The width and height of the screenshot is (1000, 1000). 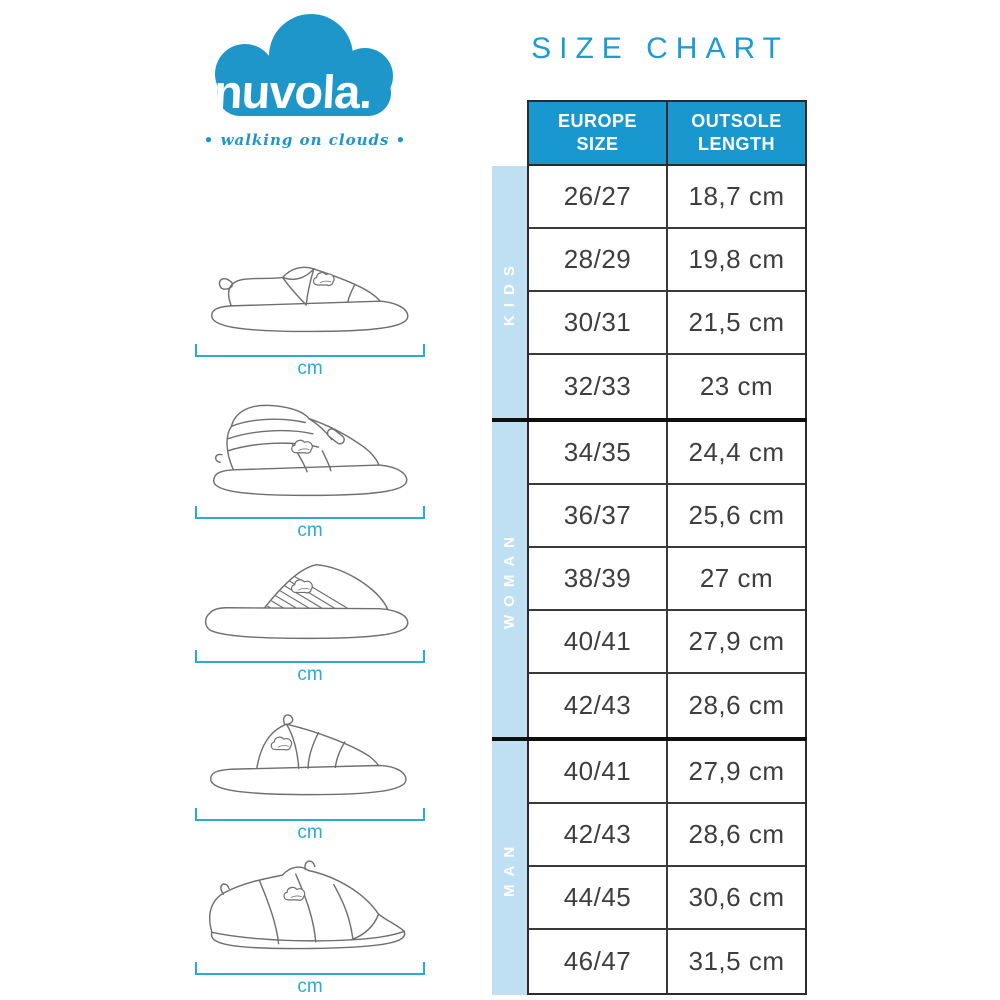 I want to click on table-header-row: EUROPE SIZE OUTSOLE LENGTH, so click(x=667, y=133).